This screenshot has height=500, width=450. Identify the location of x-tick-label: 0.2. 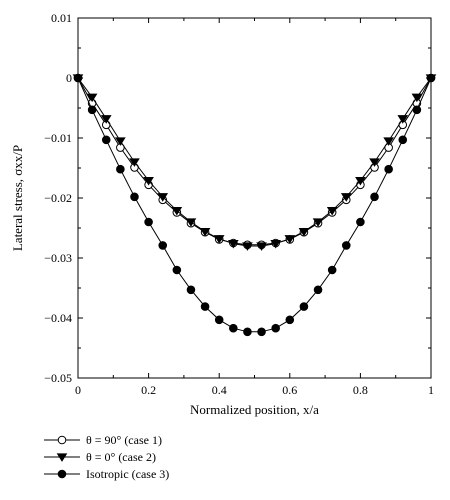
(148, 390).